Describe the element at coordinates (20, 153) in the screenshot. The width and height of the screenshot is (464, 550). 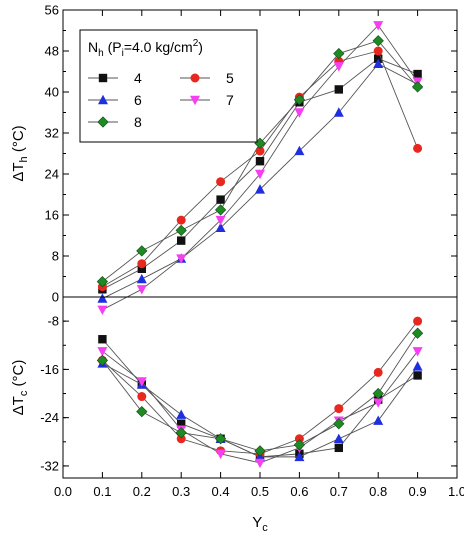
I see `y-axis-label-hot: ΔTh (°C)` at that location.